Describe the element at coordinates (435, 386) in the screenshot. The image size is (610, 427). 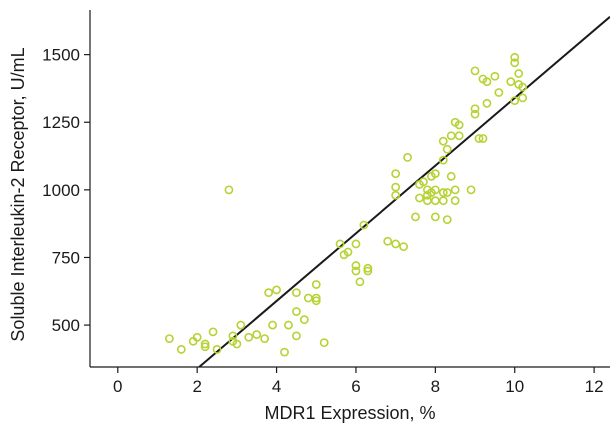
I see `x-tick-label: 8` at that location.